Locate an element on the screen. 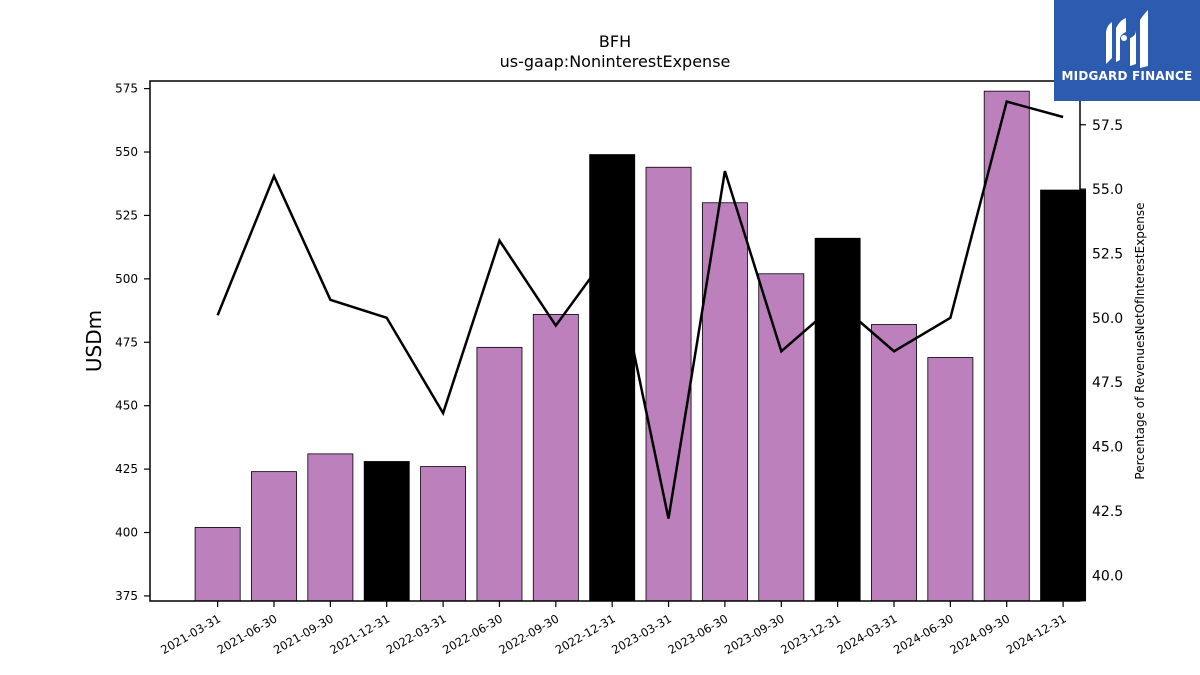  x-tick-label: 2024-09-30 is located at coordinates (979, 634).